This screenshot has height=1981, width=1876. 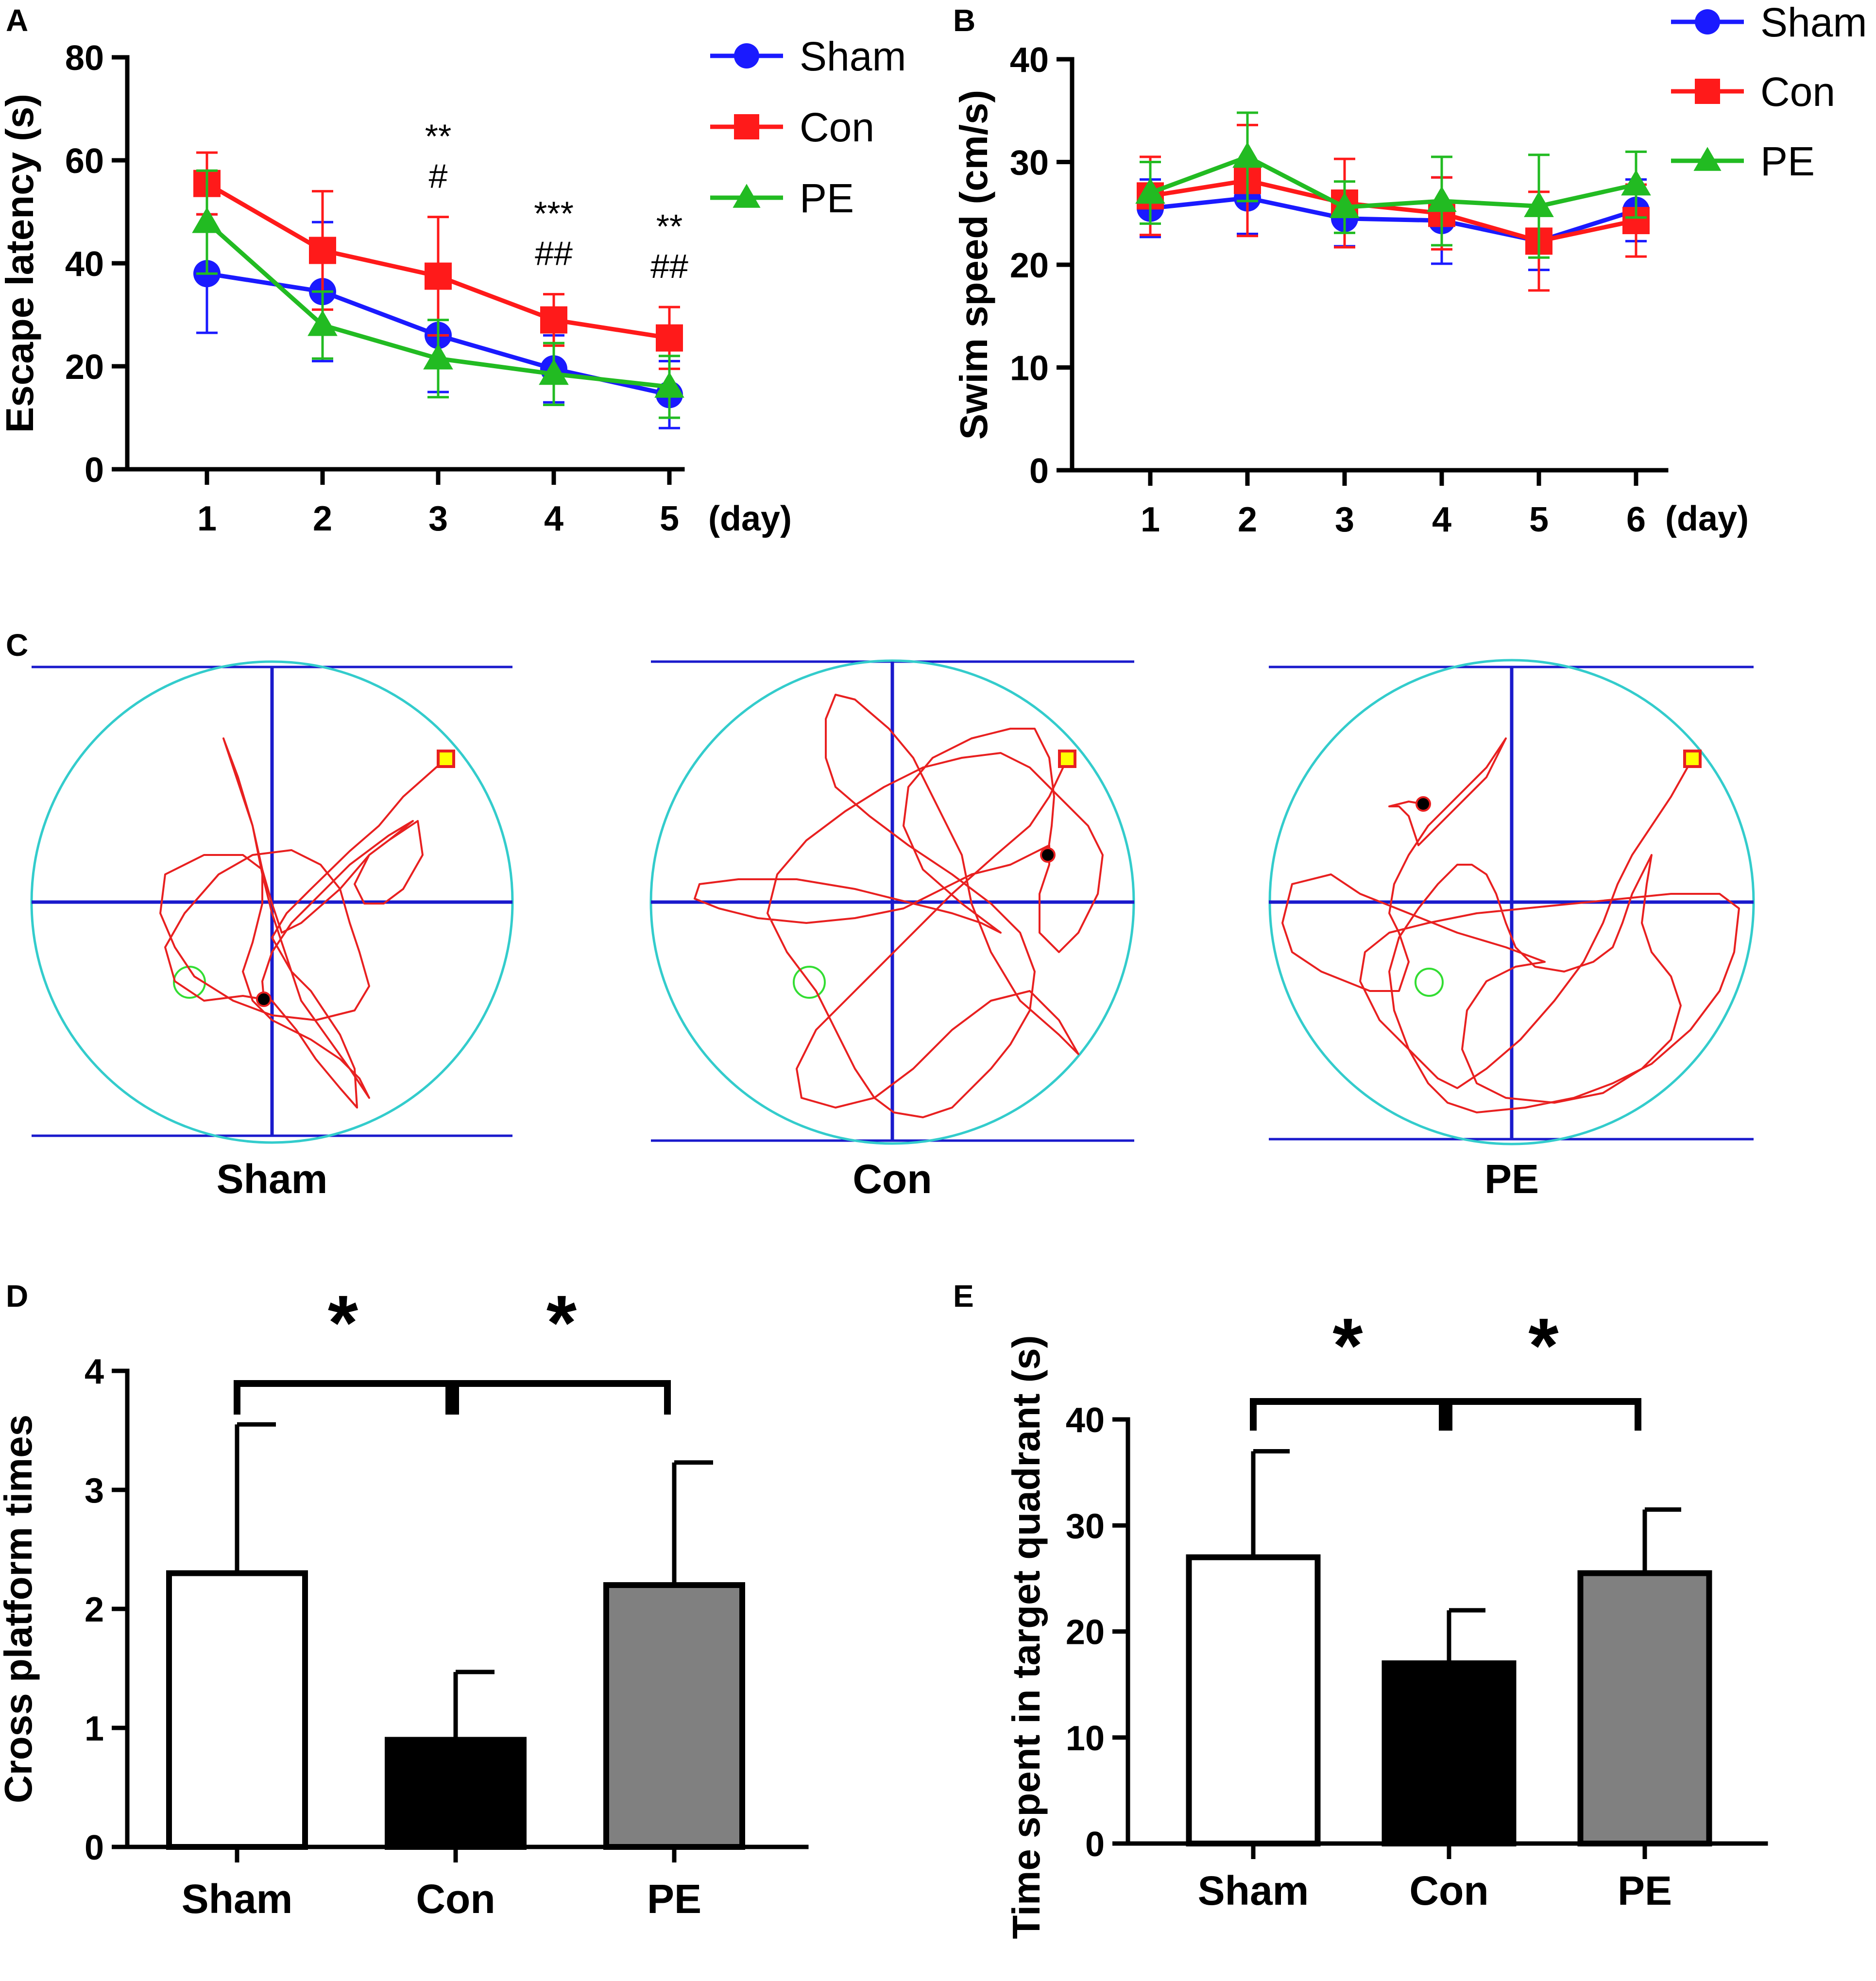 What do you see at coordinates (964, 21) in the screenshot?
I see `panel-letter-b: B` at bounding box center [964, 21].